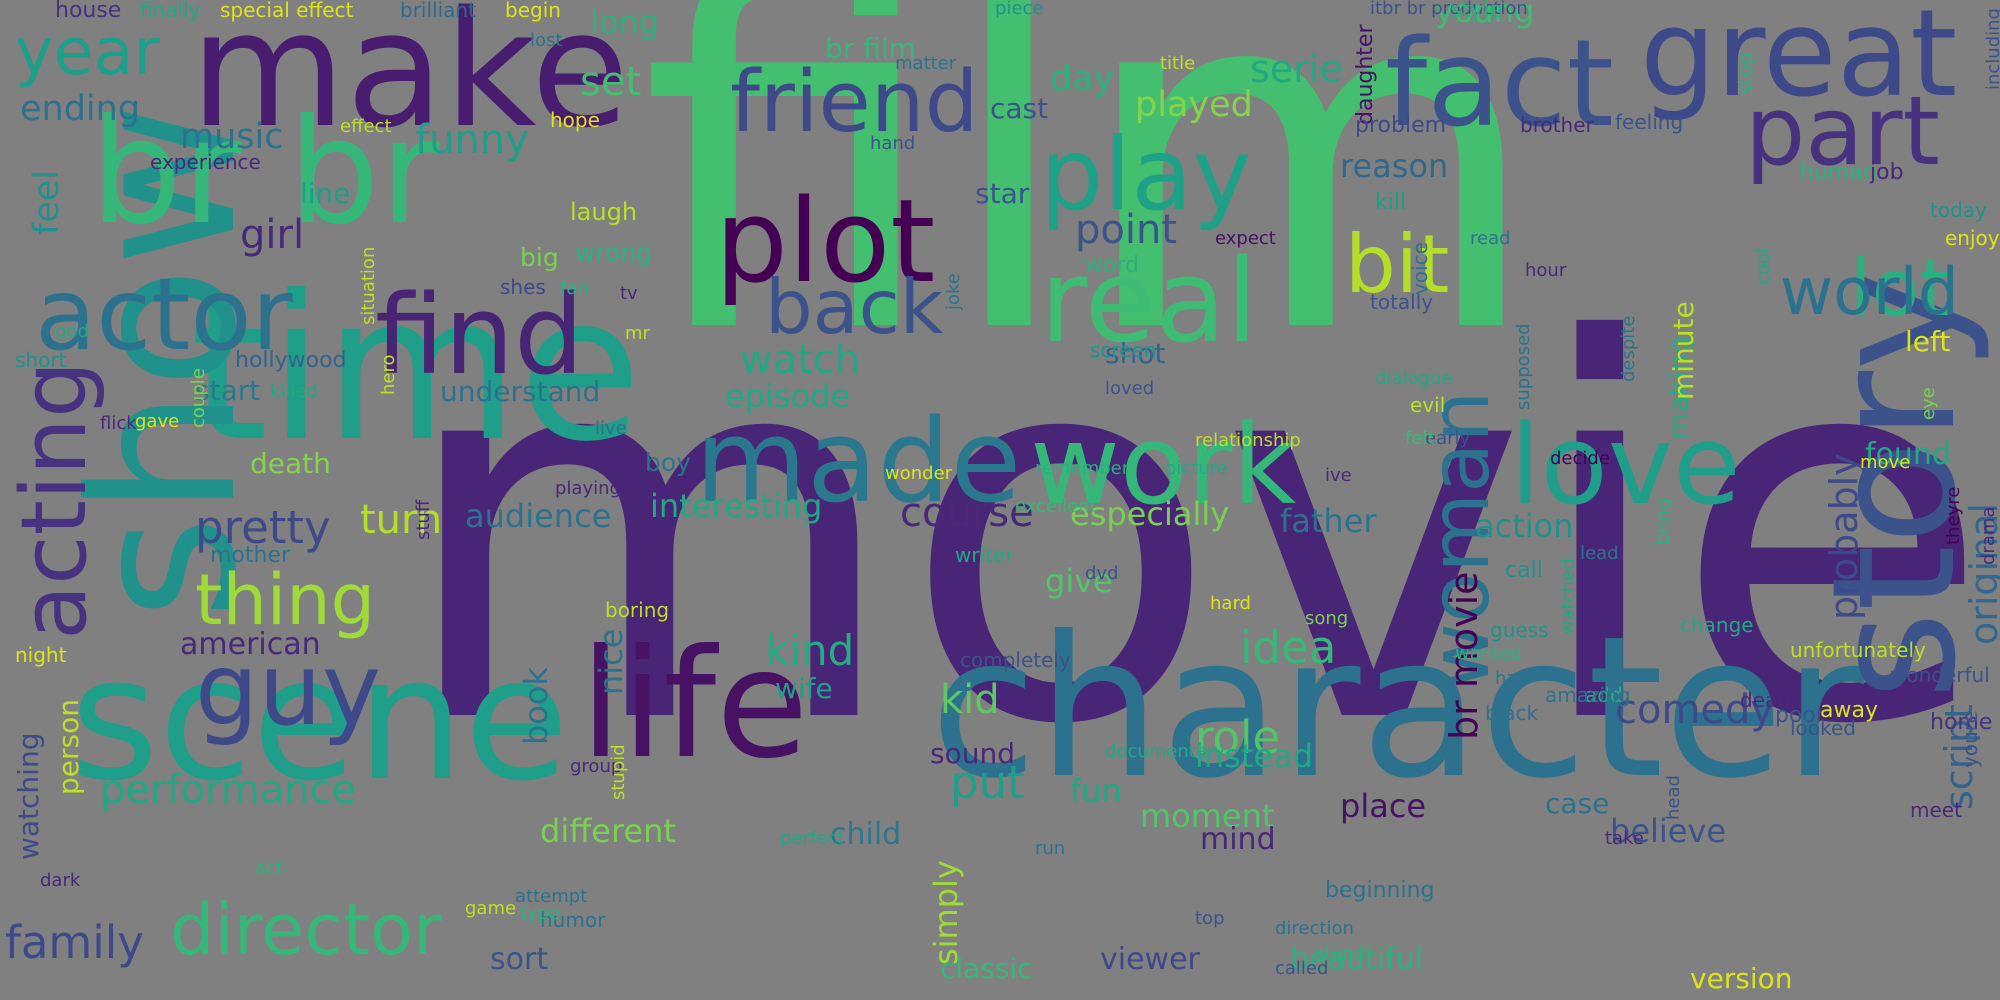 The height and width of the screenshot is (1000, 2000). What do you see at coordinates (611, 82) in the screenshot?
I see `word-set: set` at bounding box center [611, 82].